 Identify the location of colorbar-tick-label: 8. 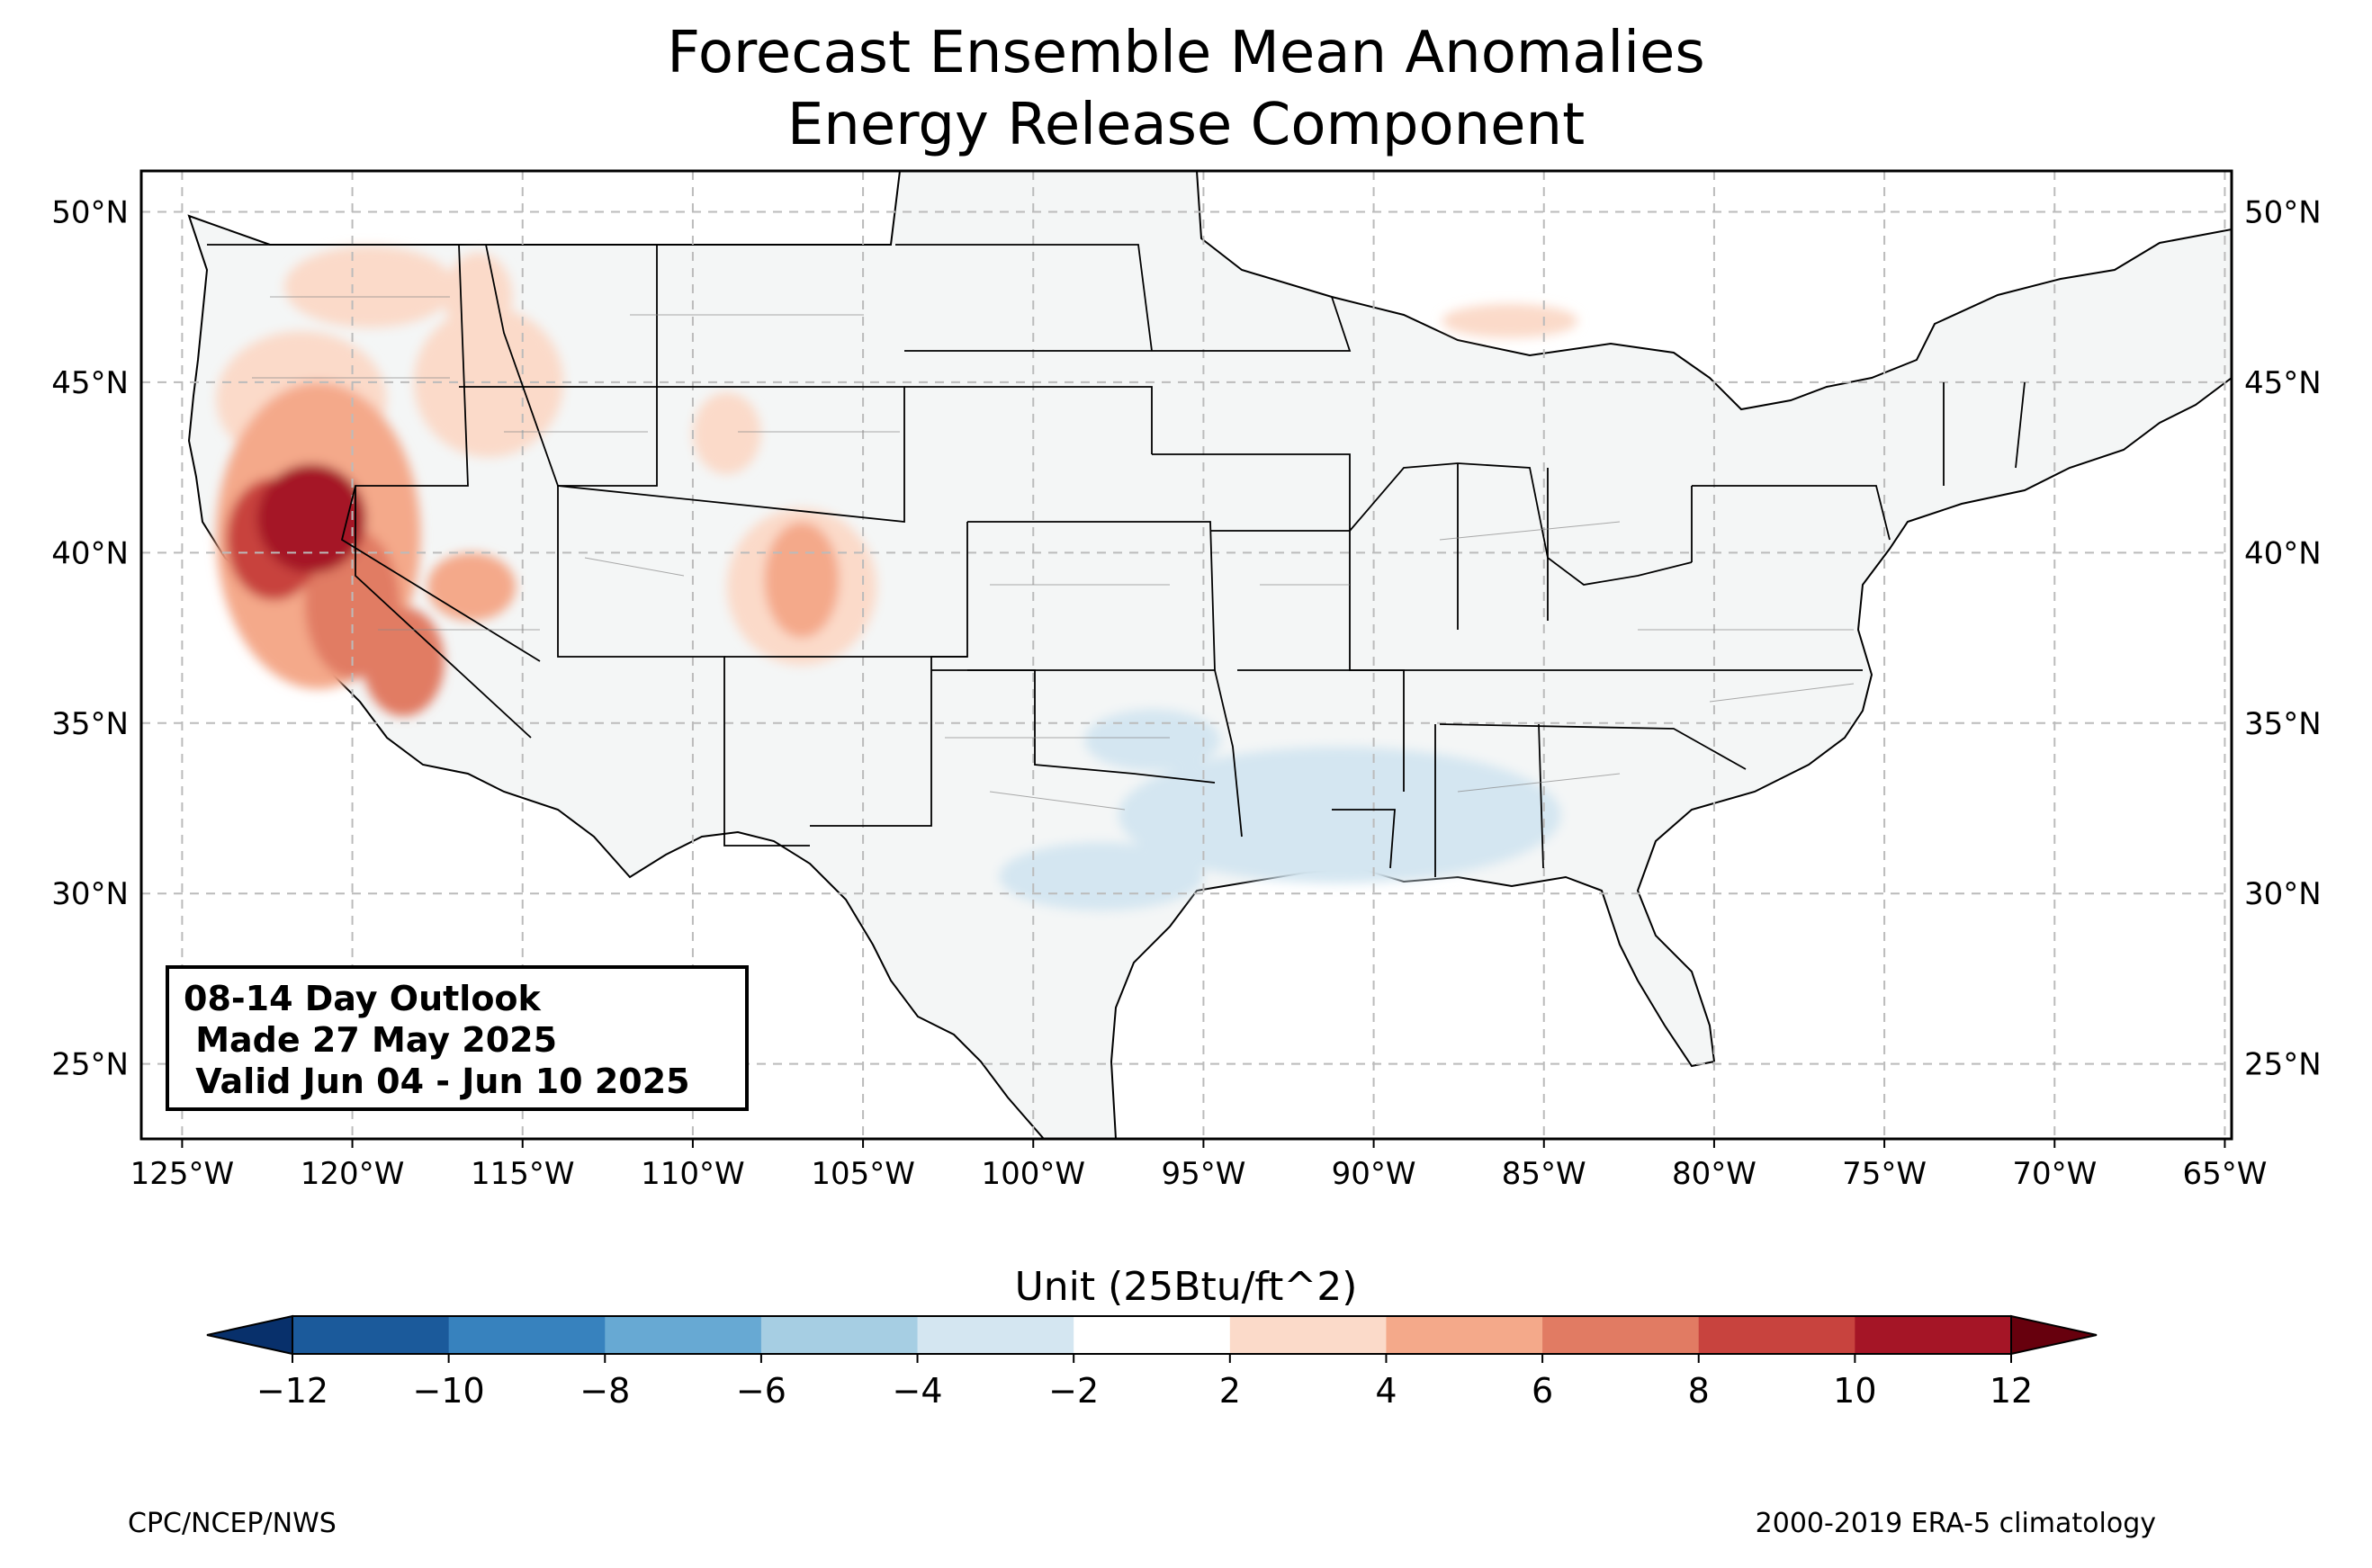
(1699, 1391).